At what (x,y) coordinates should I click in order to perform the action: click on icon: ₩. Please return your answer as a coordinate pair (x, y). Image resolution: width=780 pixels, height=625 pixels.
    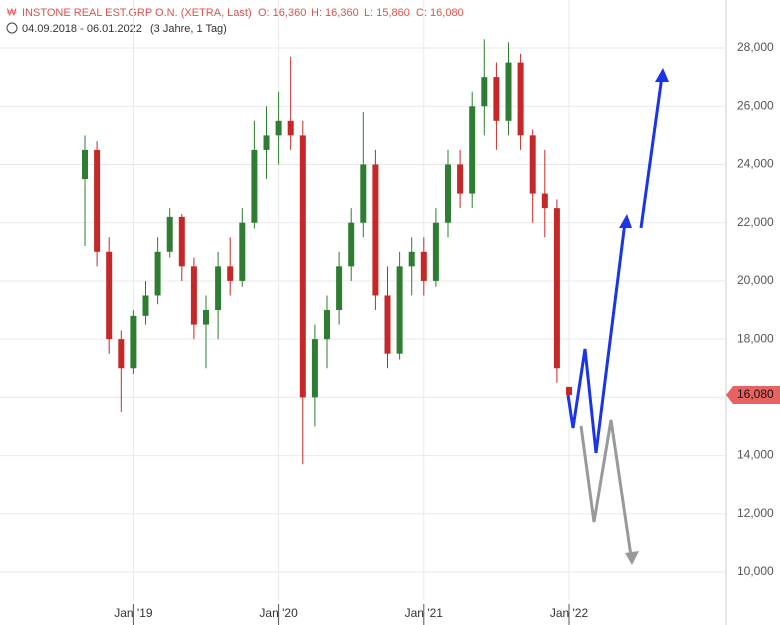
    Looking at the image, I should click on (12, 13).